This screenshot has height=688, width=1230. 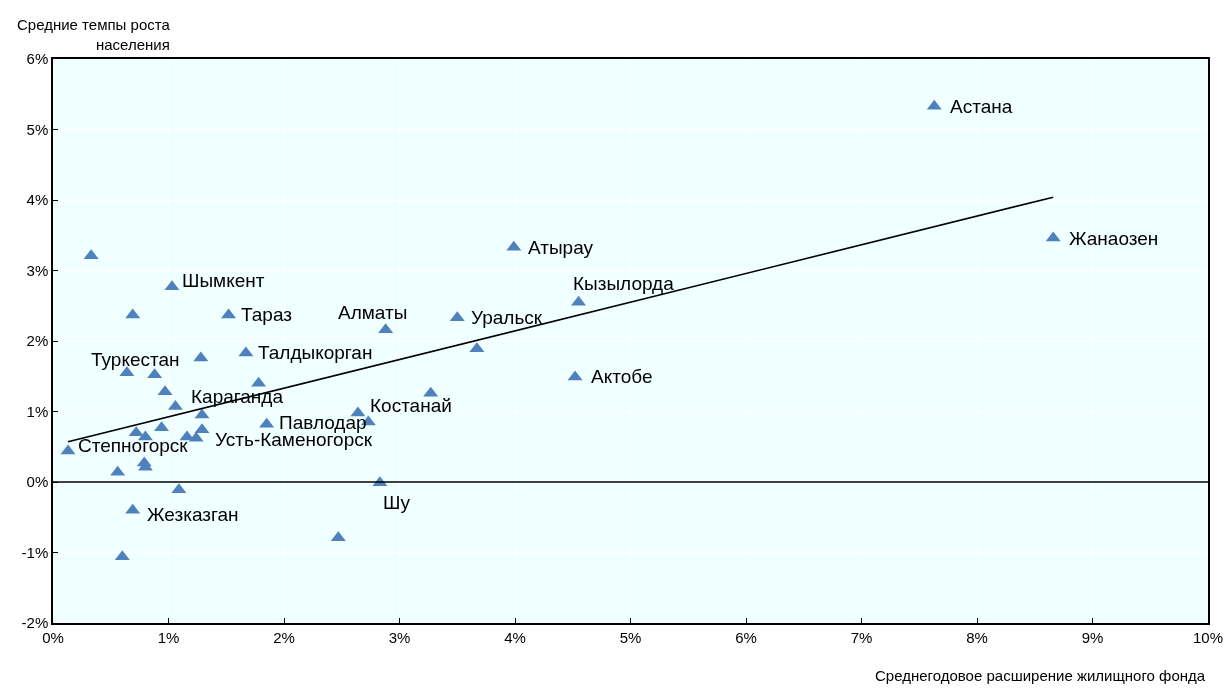 I want to click on annotation: Туркестан, so click(x=135, y=359).